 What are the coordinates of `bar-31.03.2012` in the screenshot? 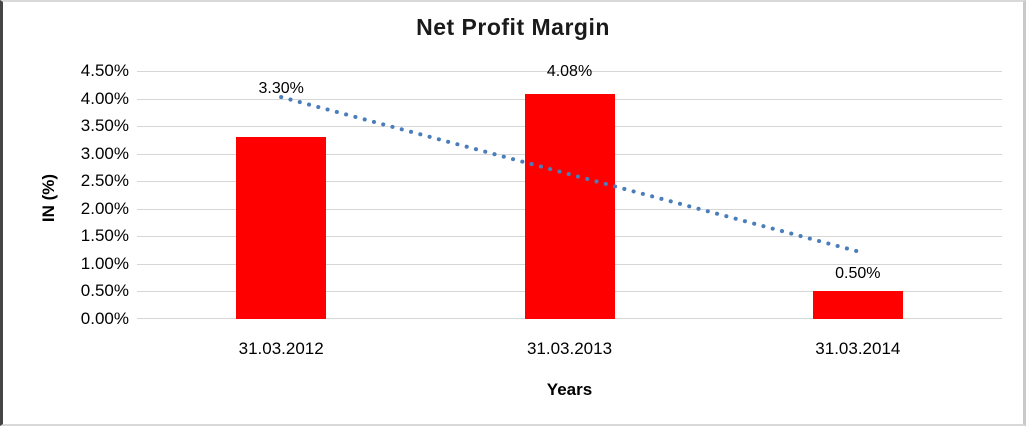 It's located at (281, 228).